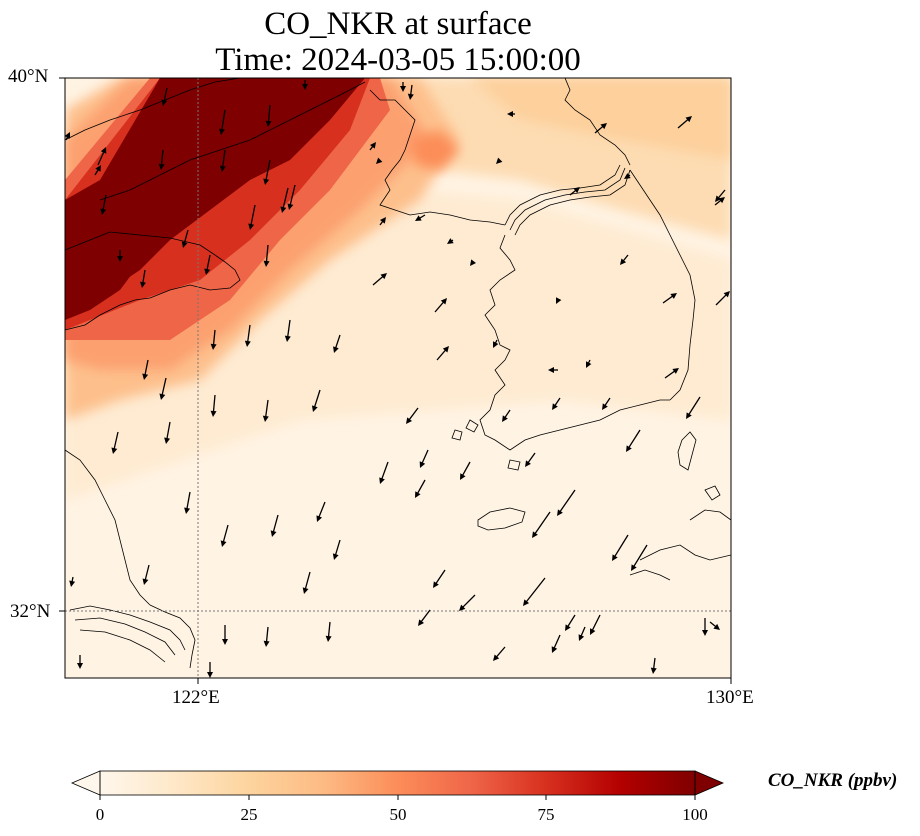  Describe the element at coordinates (196, 697) in the screenshot. I see `lon-label-122e: 122°E` at that location.